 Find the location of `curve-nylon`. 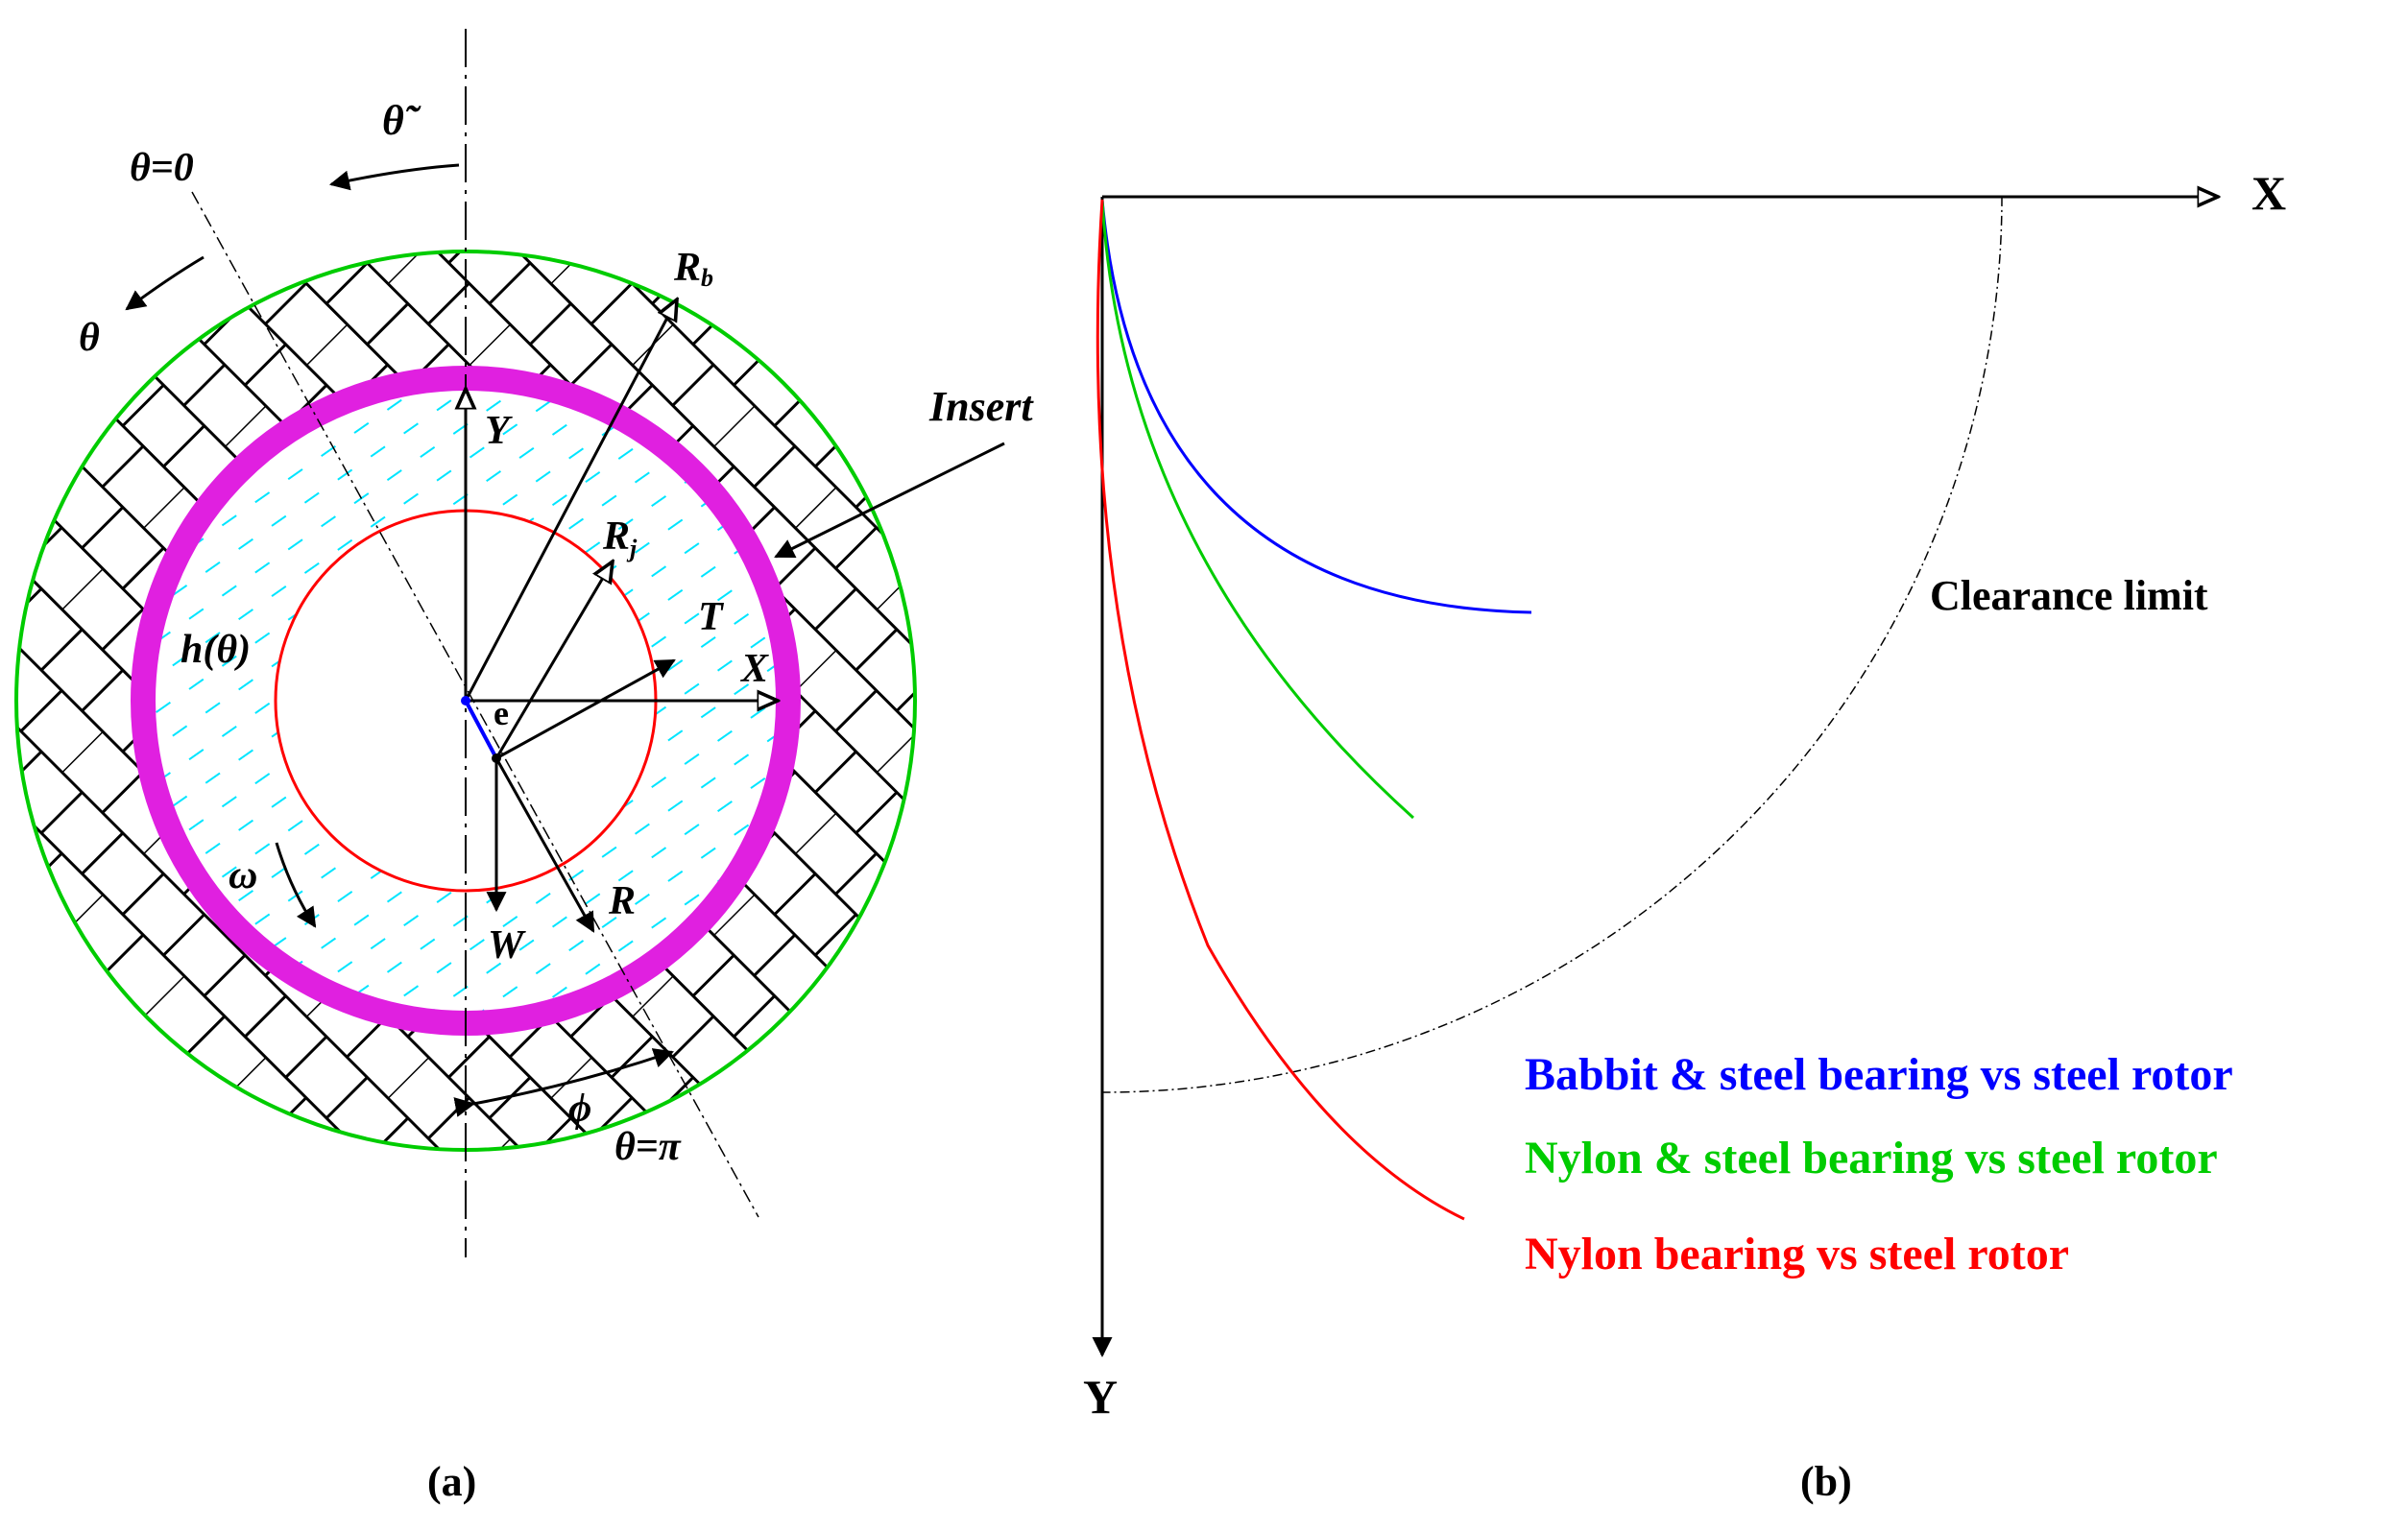

curve-nylon is located at coordinates (1281, 710).